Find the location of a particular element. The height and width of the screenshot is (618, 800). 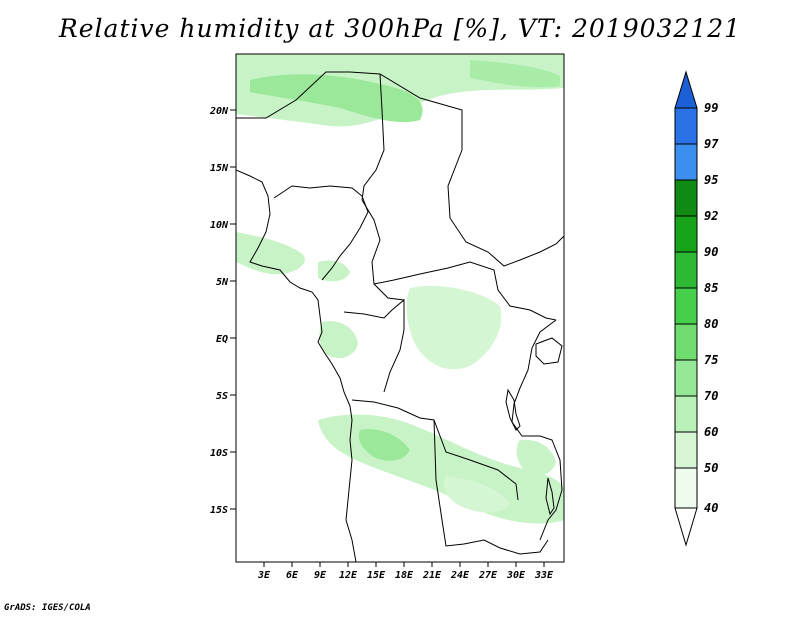

lon-axis is located at coordinates (404, 564).